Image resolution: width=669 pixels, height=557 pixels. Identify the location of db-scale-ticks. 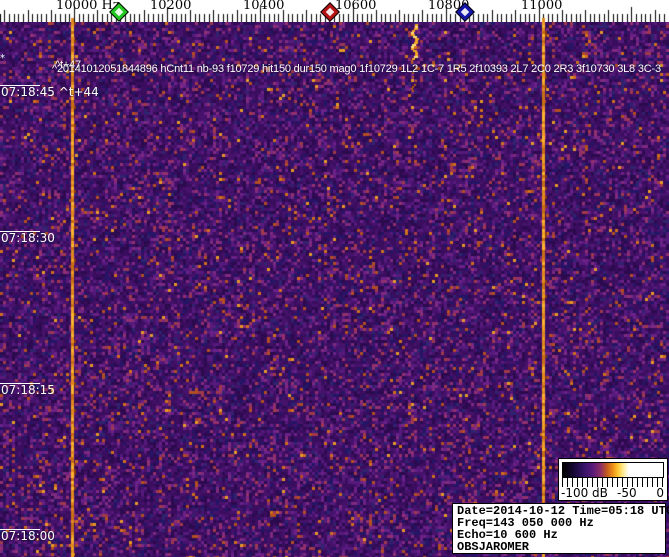
(613, 482).